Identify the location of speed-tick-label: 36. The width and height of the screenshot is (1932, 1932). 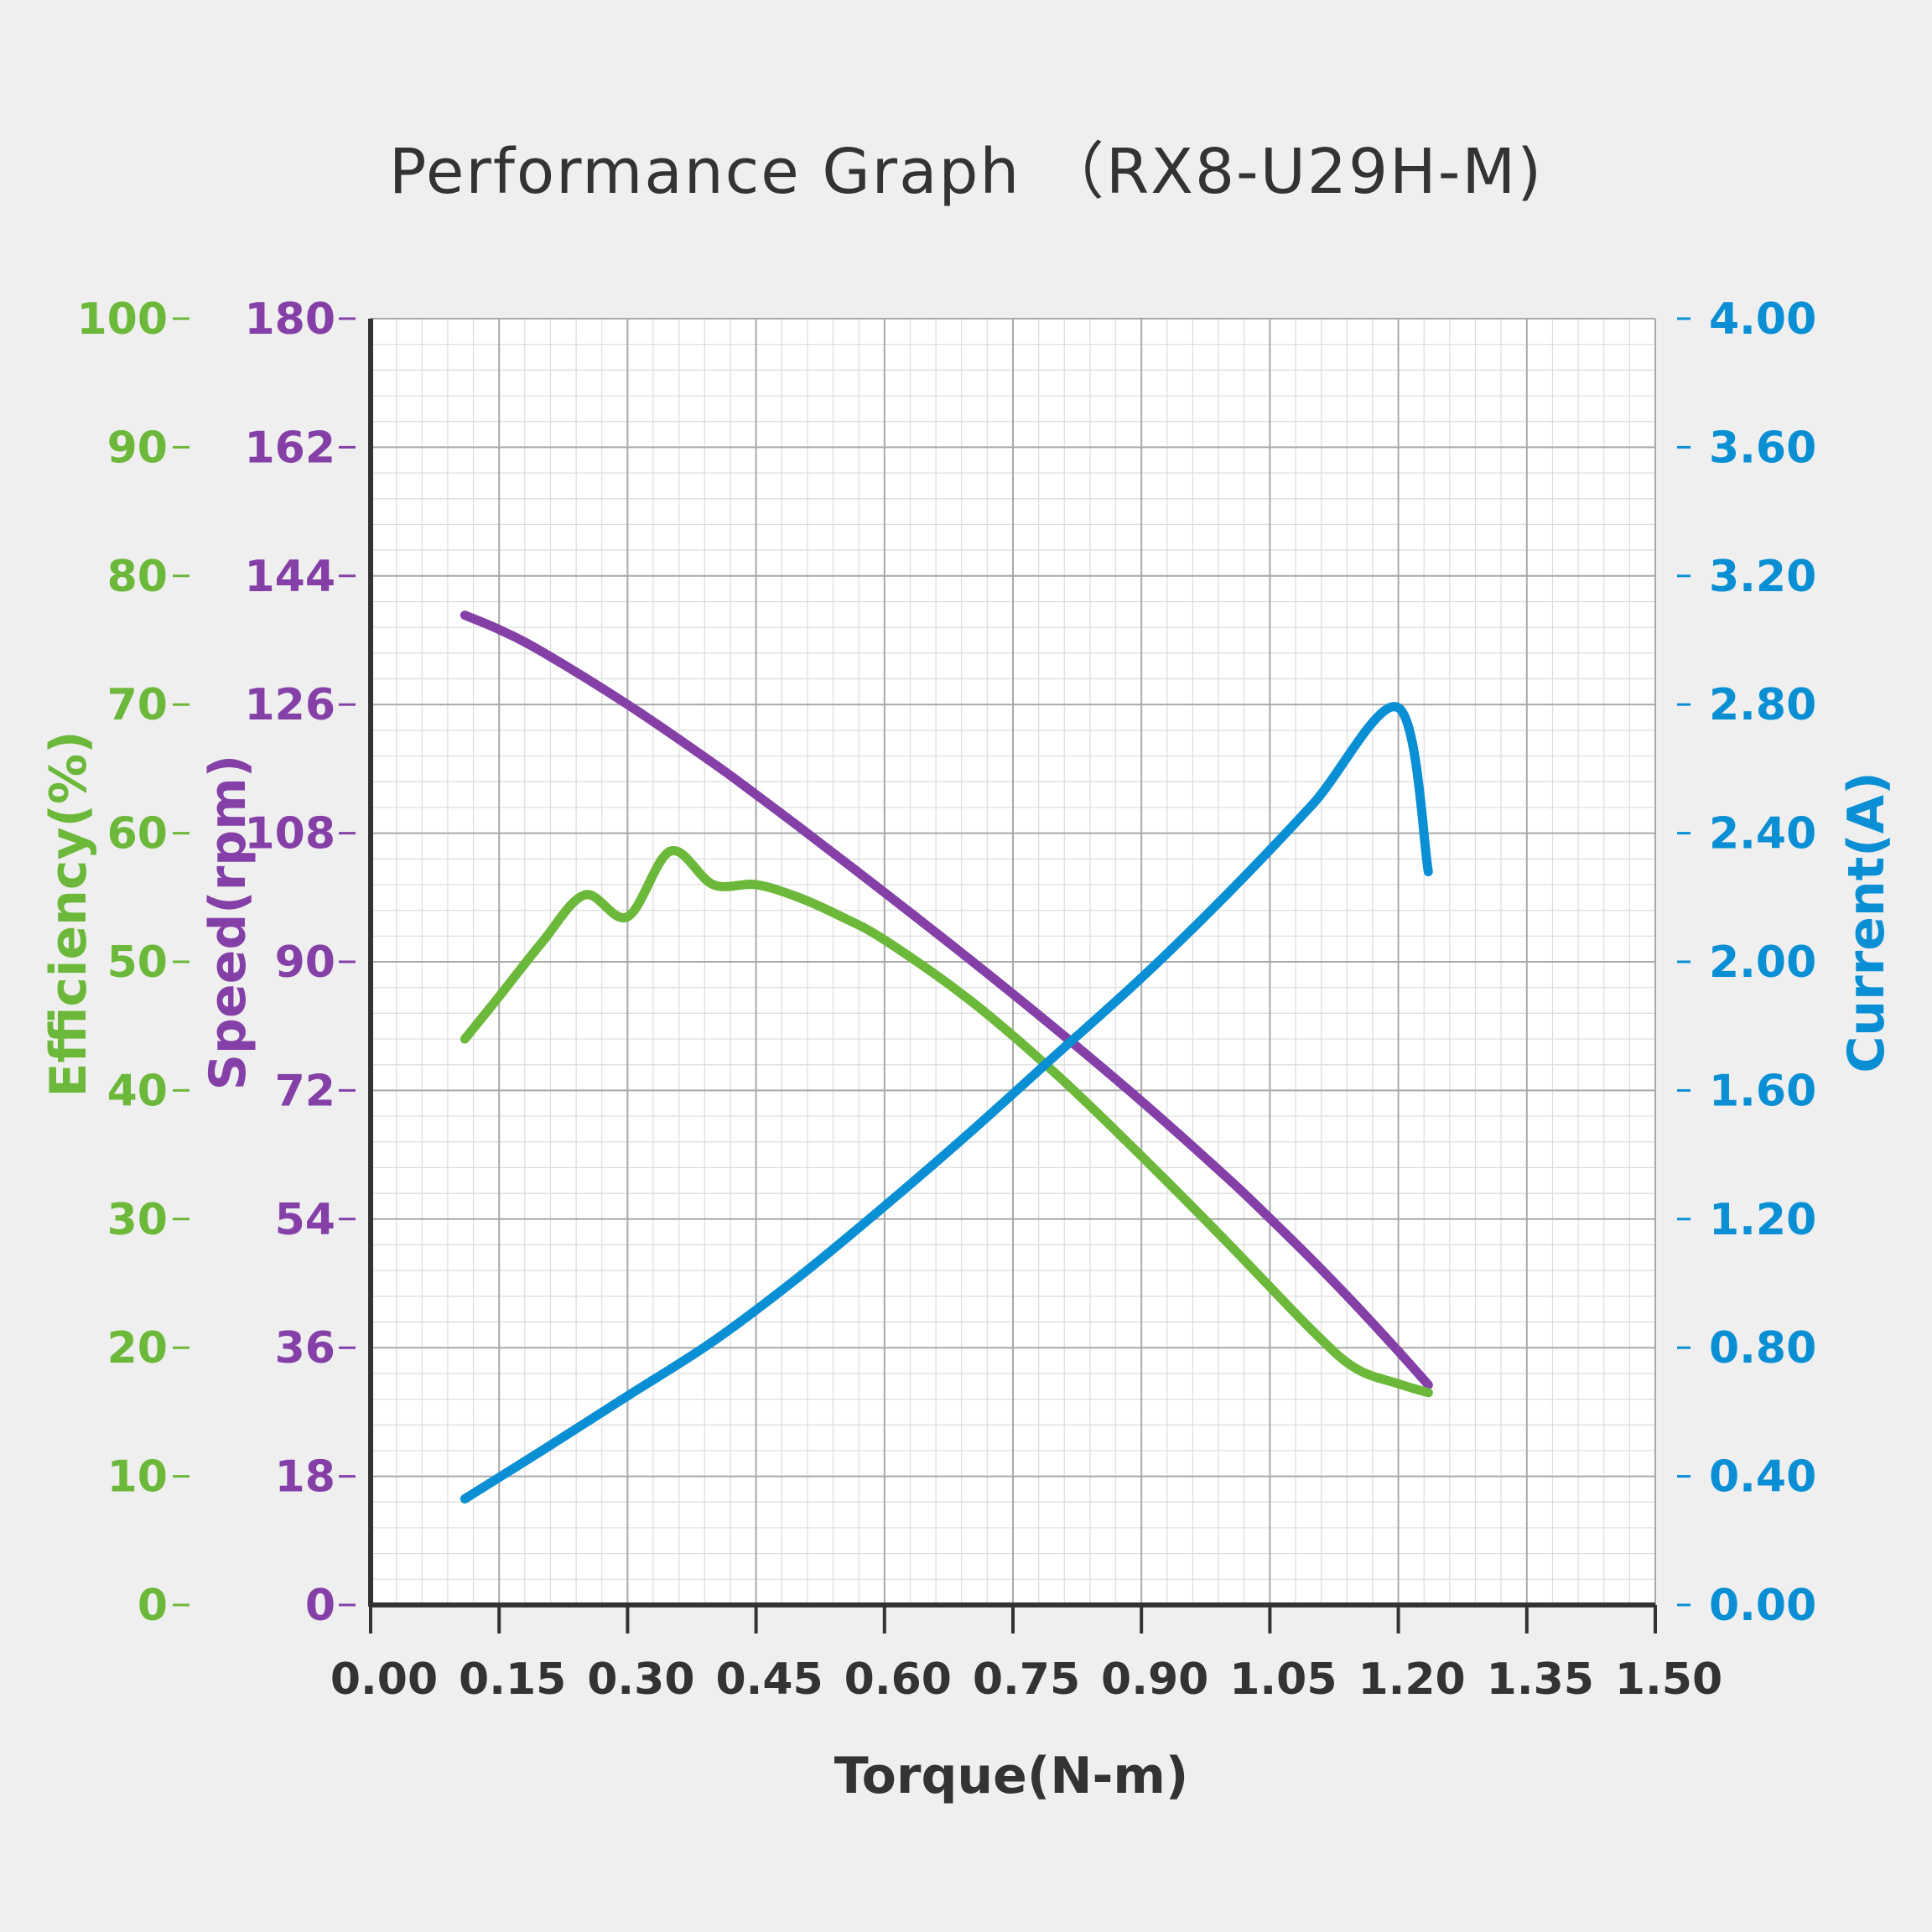
(305, 1348).